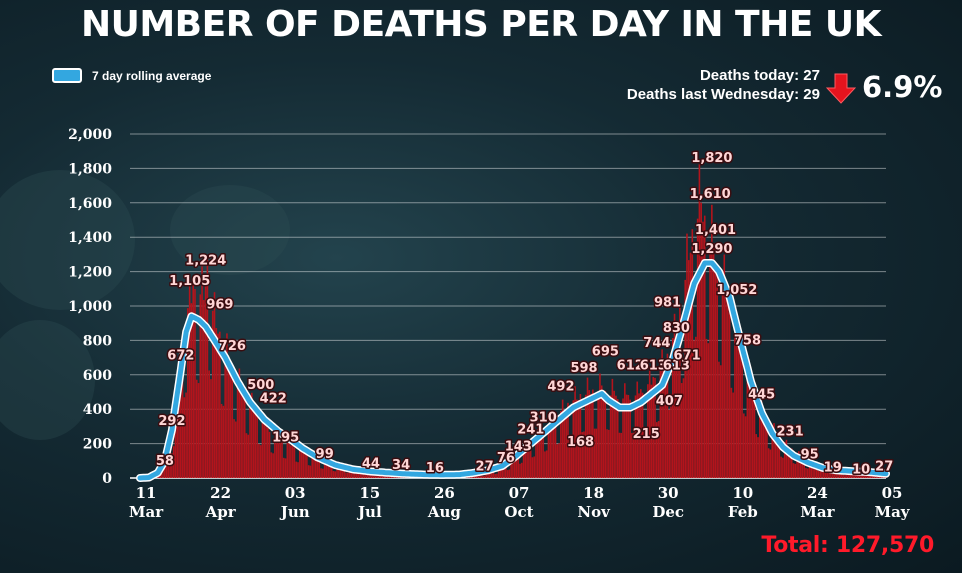 The image size is (962, 573). I want to click on data-label: 758, so click(747, 341).